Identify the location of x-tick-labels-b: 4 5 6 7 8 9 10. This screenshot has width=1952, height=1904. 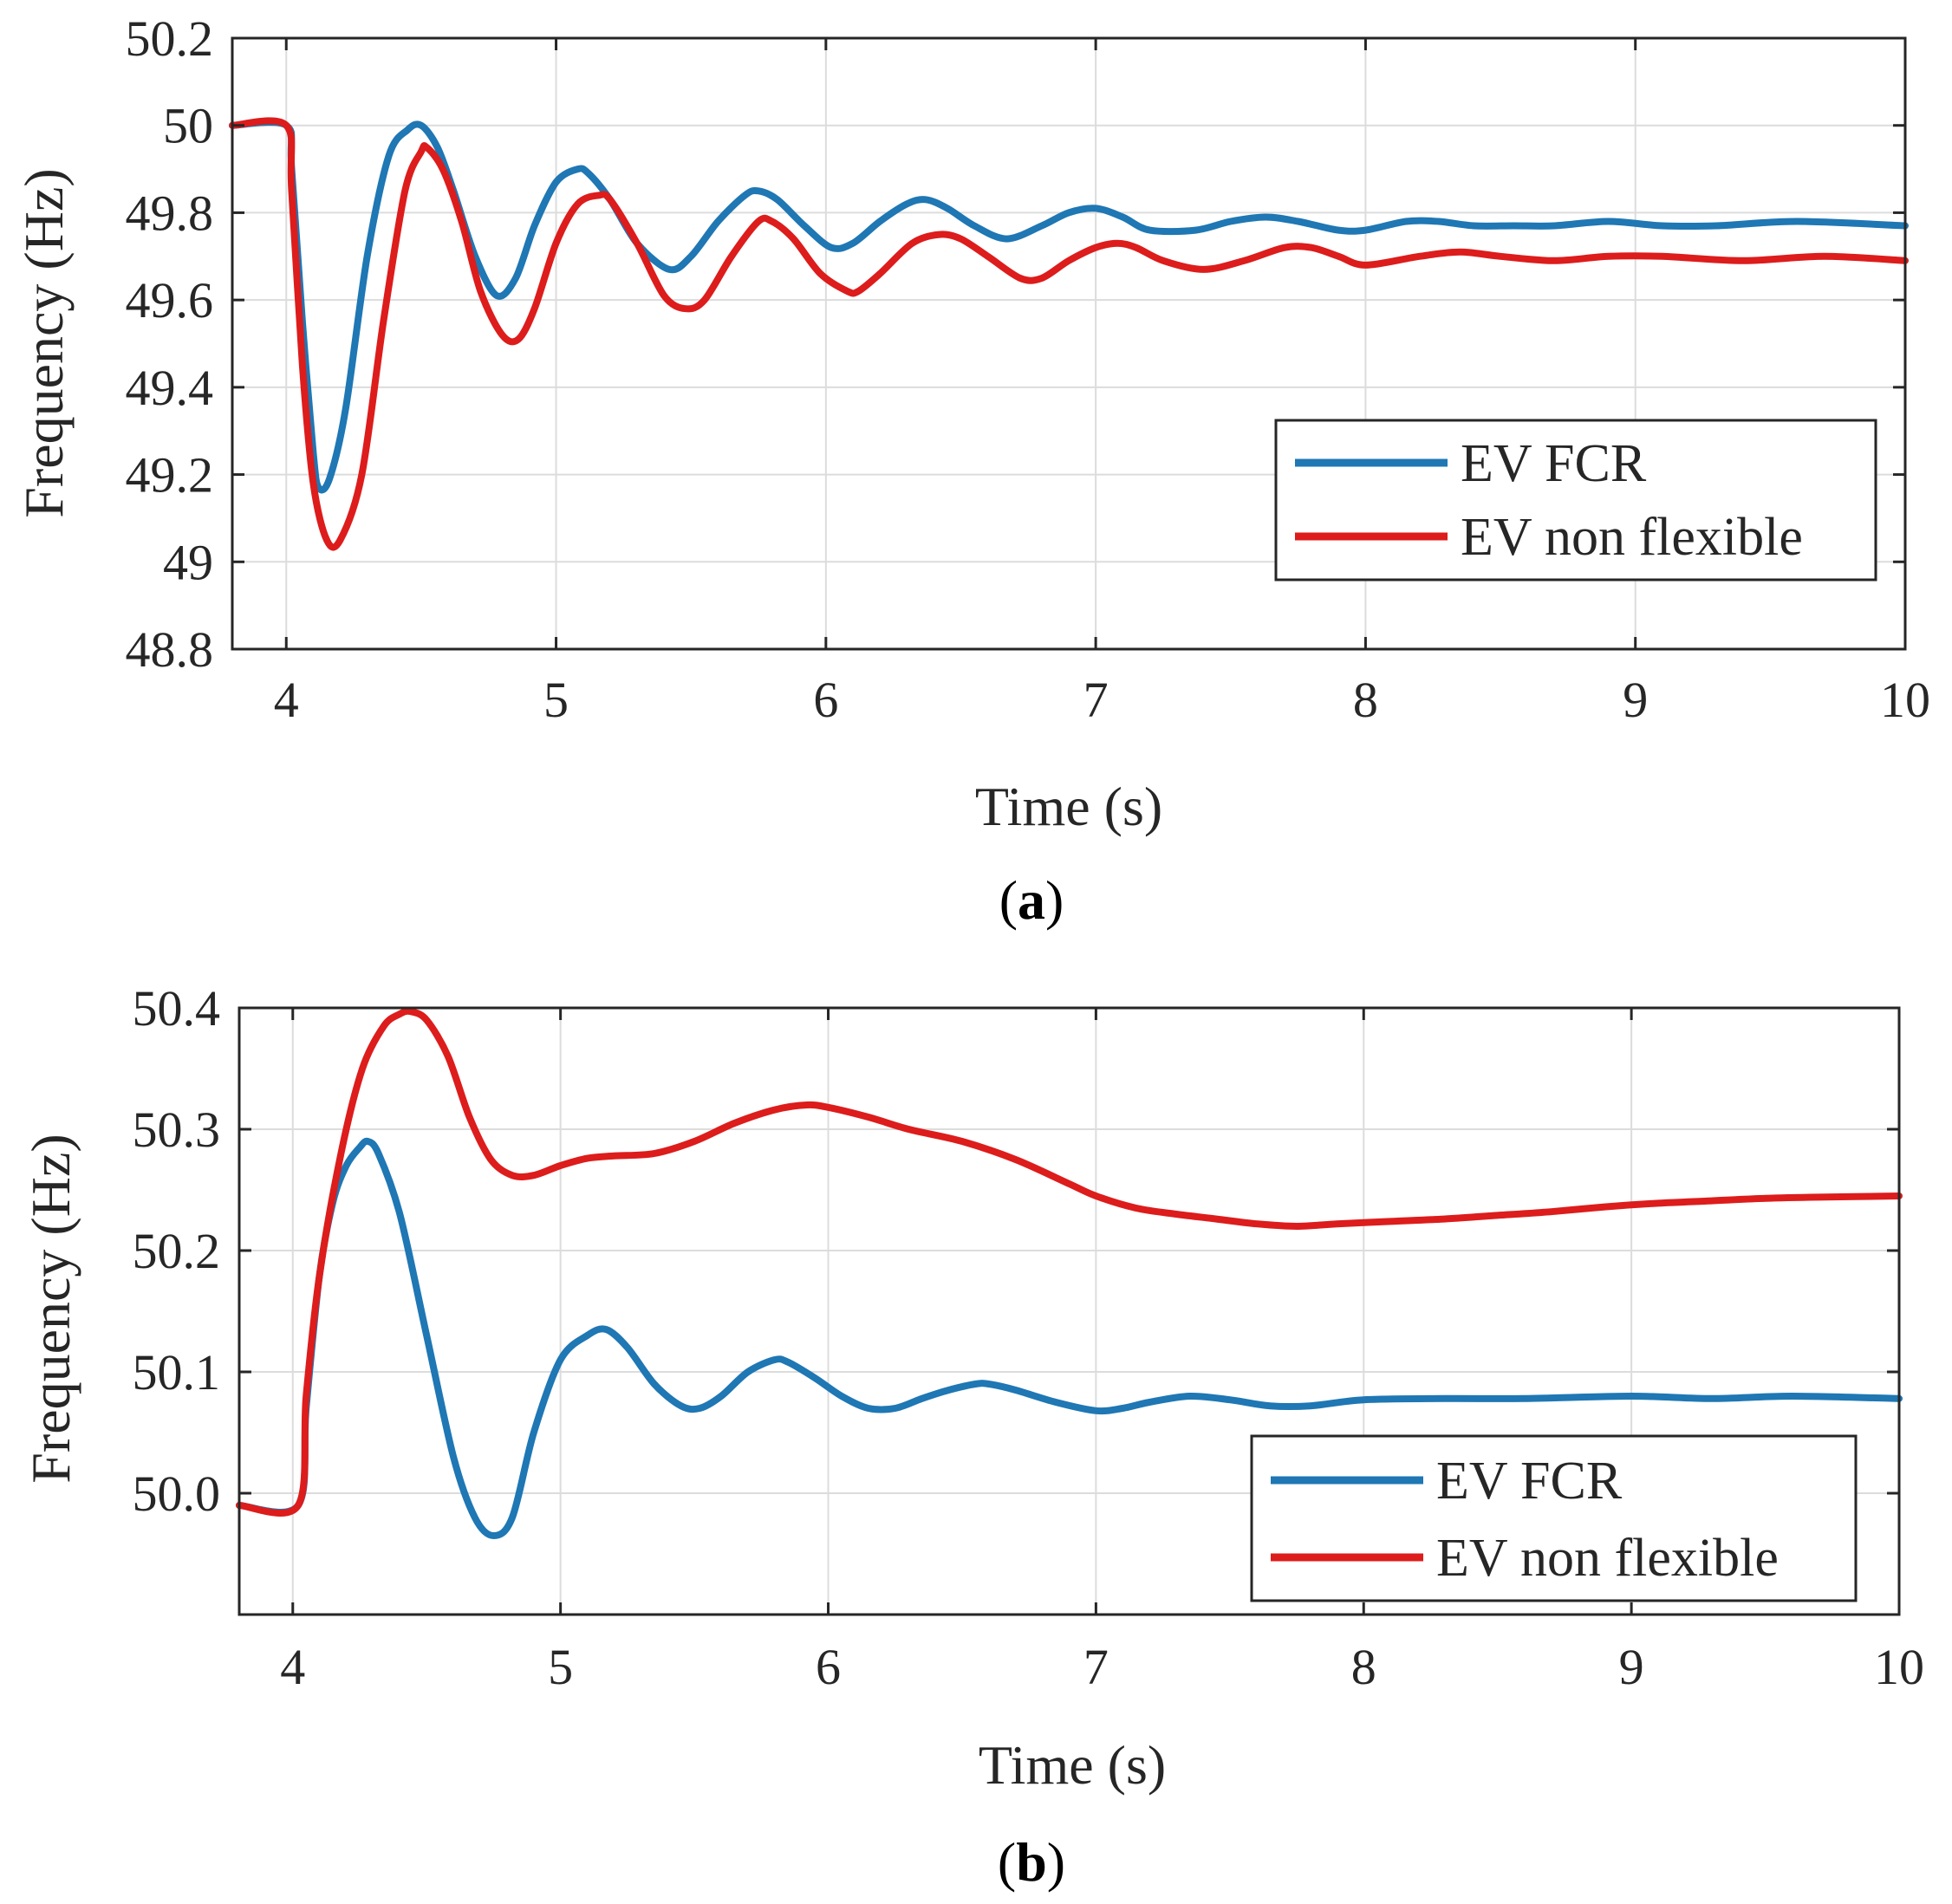
(1102, 1667).